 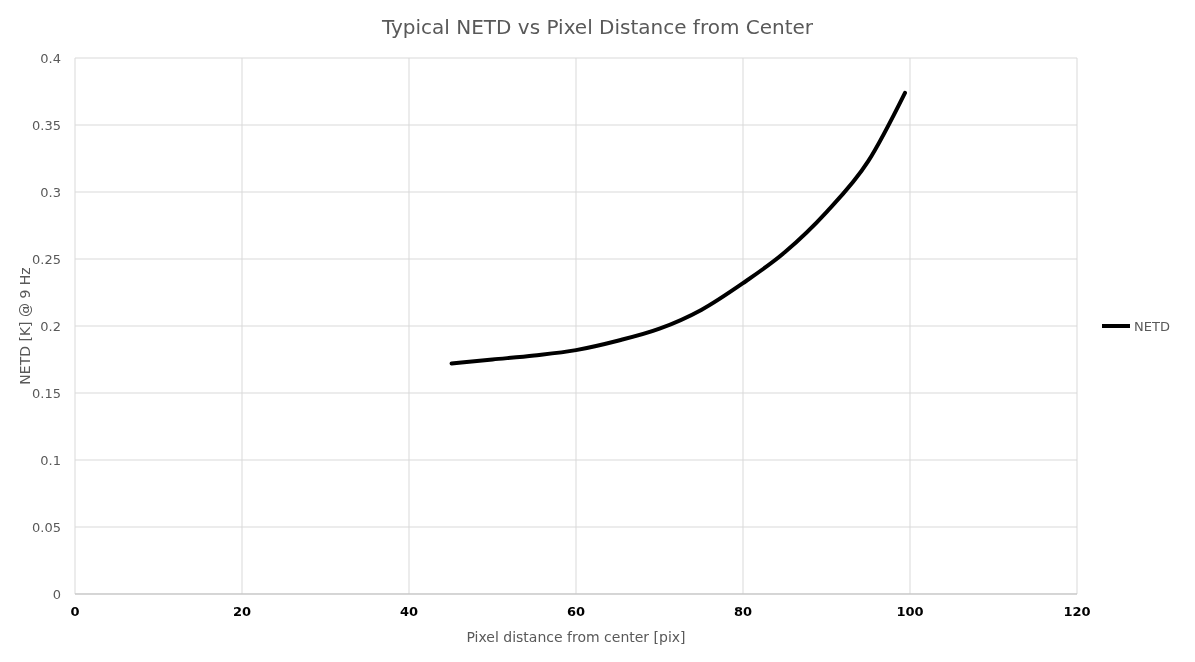 What do you see at coordinates (910, 611) in the screenshot?
I see `x-tick-label: 100` at bounding box center [910, 611].